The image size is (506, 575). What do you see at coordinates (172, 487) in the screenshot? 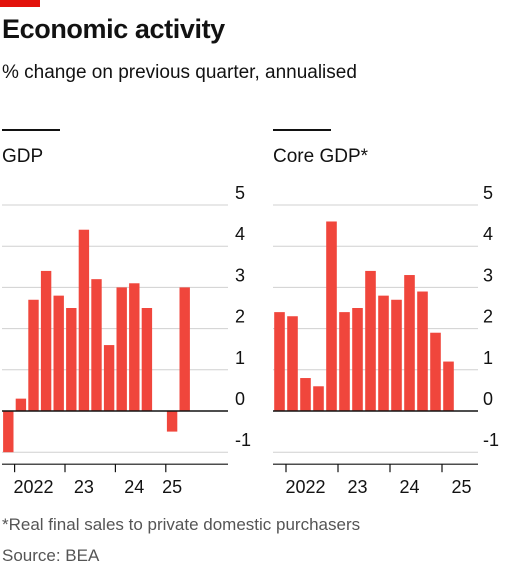
I see `gdp-x-tick-label: 25` at bounding box center [172, 487].